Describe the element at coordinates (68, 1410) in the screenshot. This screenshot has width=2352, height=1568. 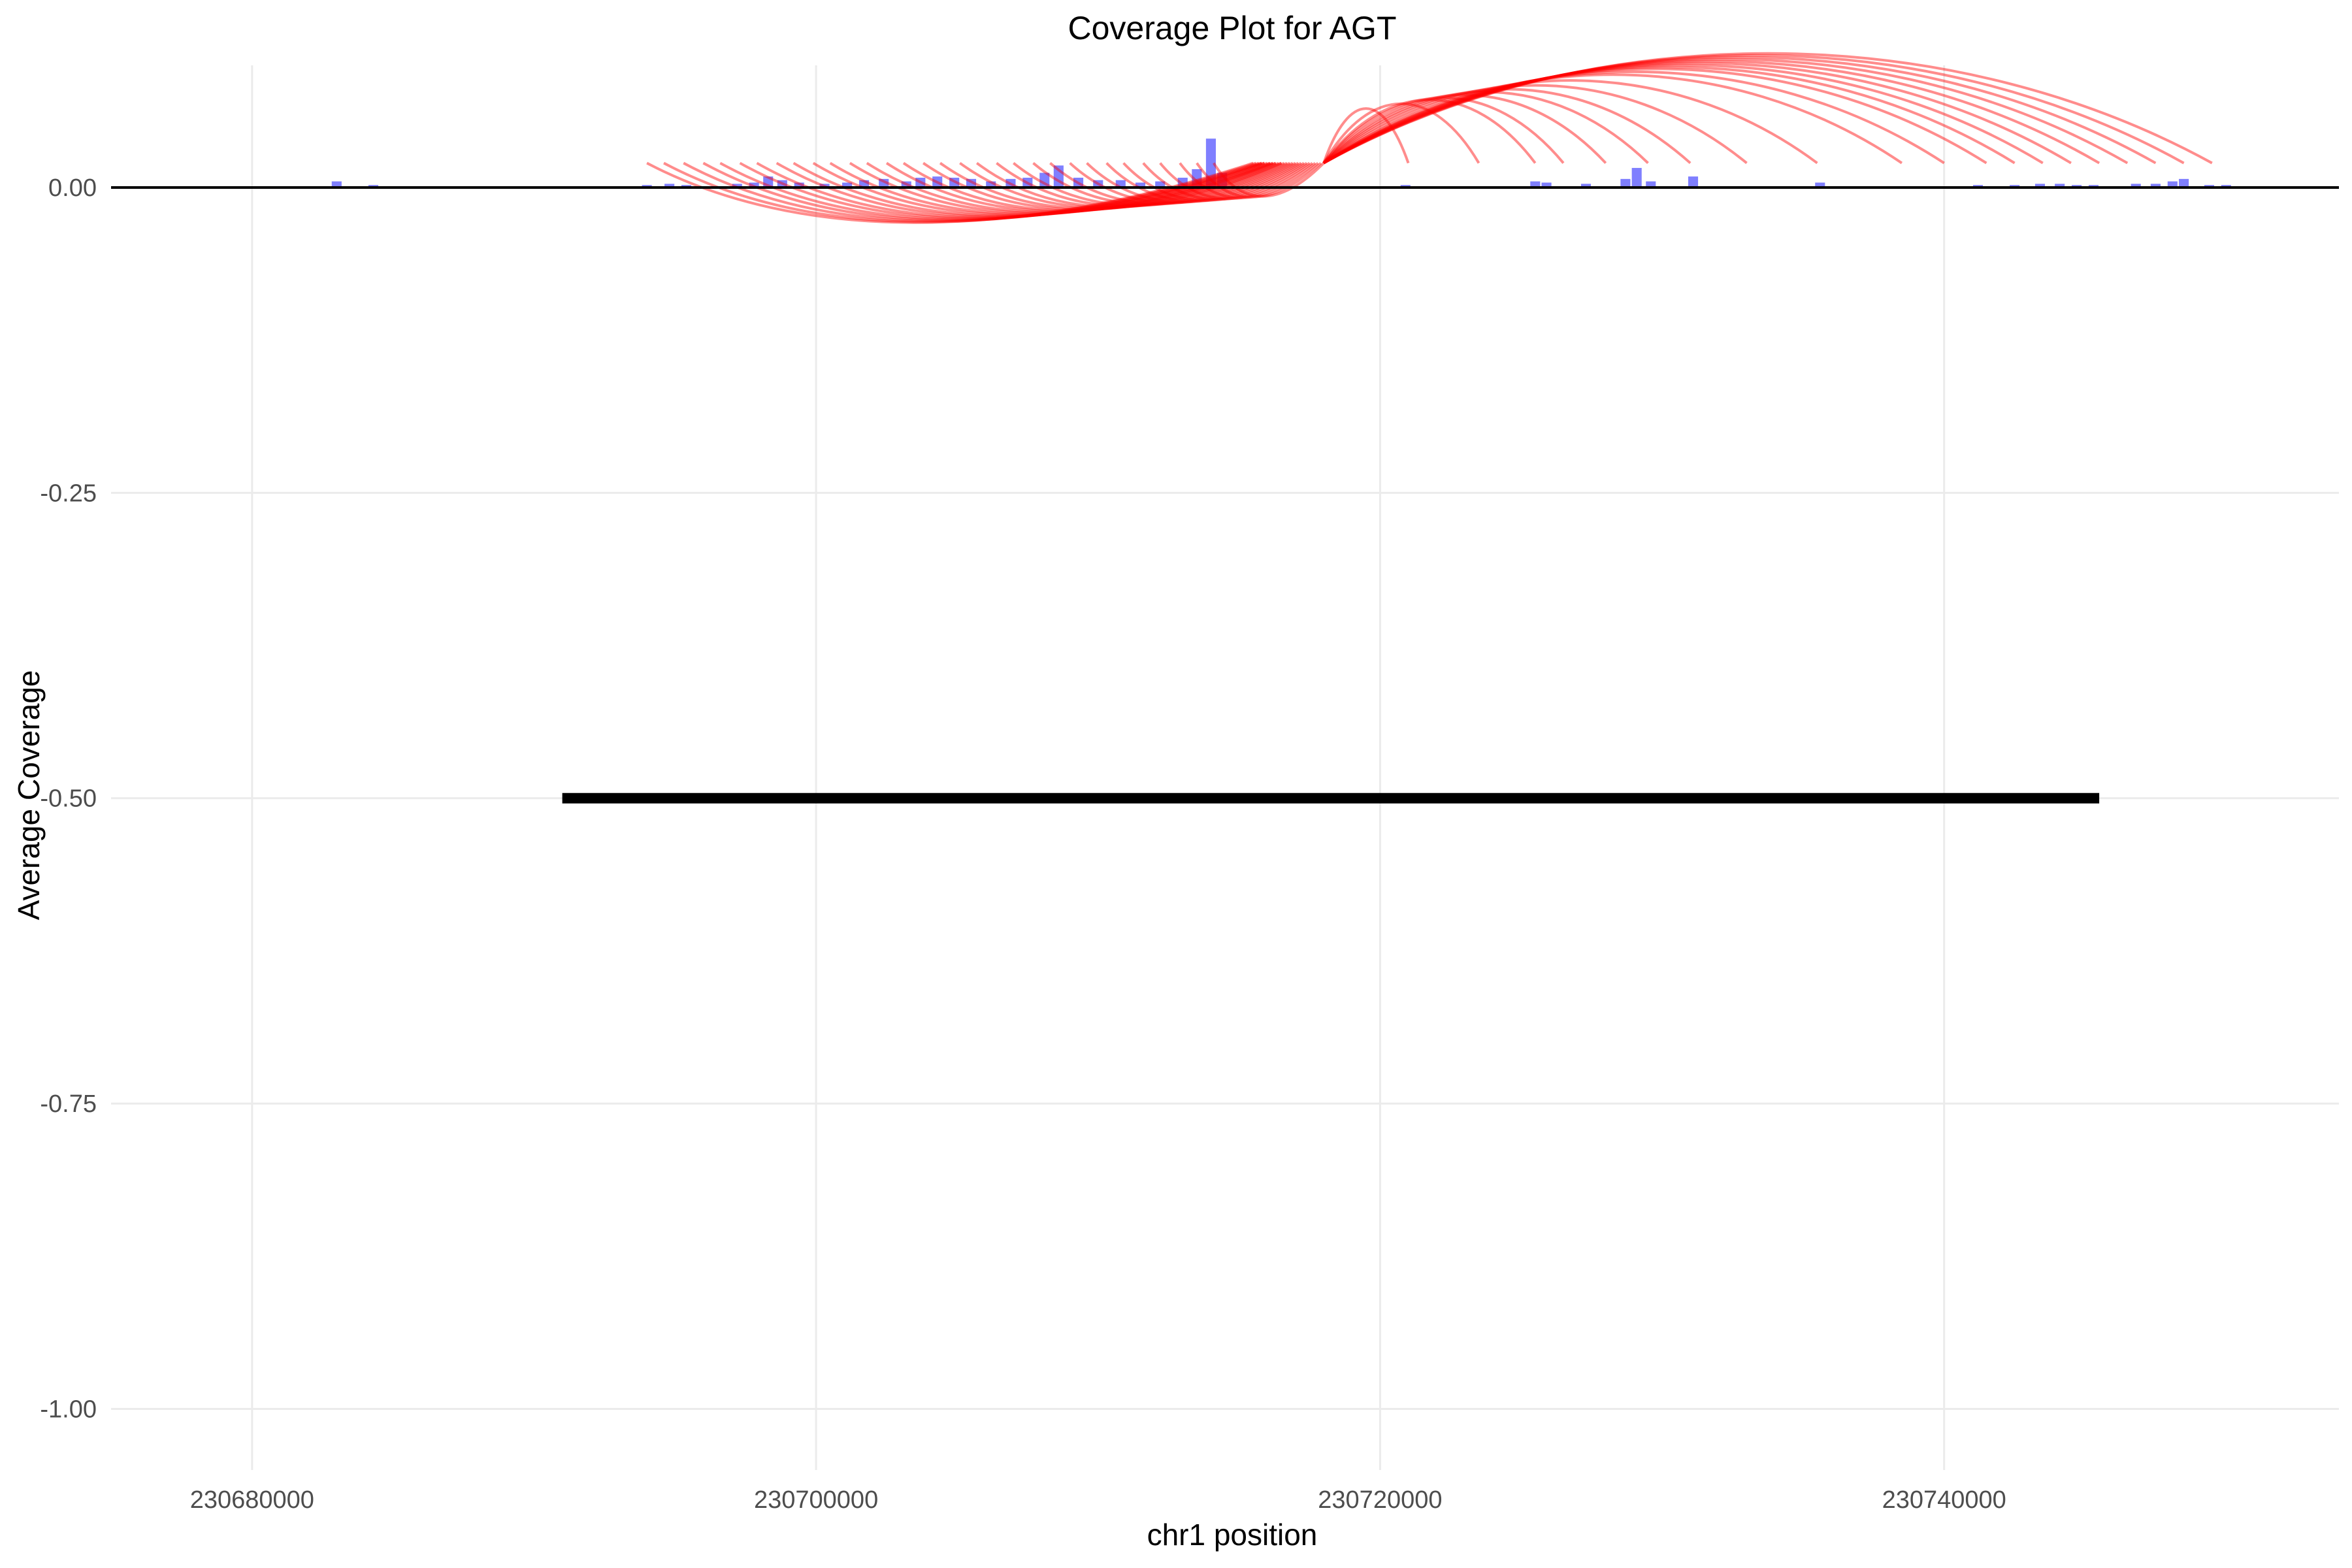
I see `y-tick-label: -1.00` at that location.